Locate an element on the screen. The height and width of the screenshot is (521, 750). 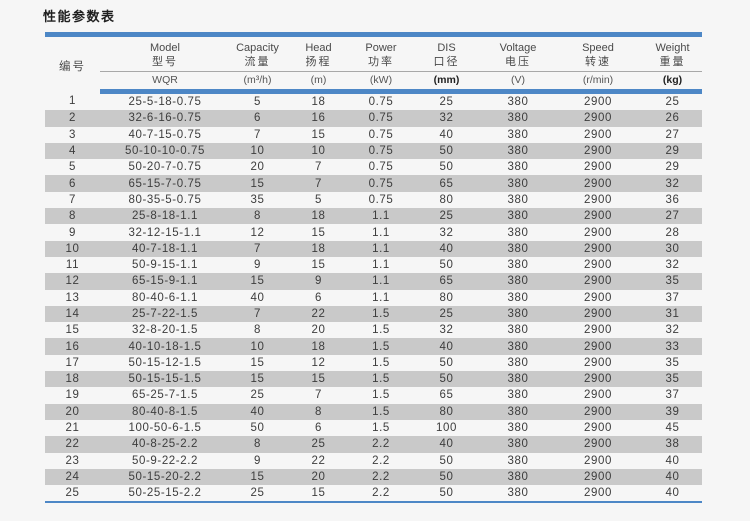
table-row: 9 32-12-15-1.1 12 15 1.1 32 380 2900 28 is located at coordinates (373, 232).